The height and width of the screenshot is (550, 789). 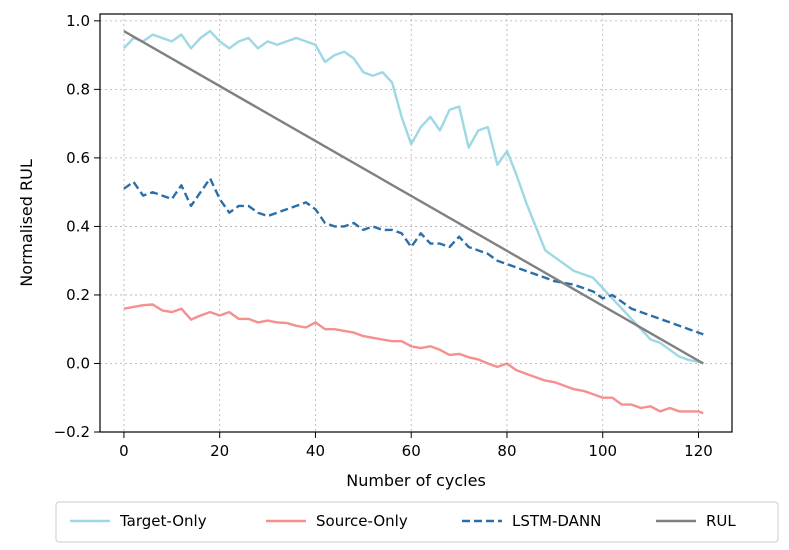 What do you see at coordinates (78, 89) in the screenshot?
I see `y-tick-label: 0.8` at bounding box center [78, 89].